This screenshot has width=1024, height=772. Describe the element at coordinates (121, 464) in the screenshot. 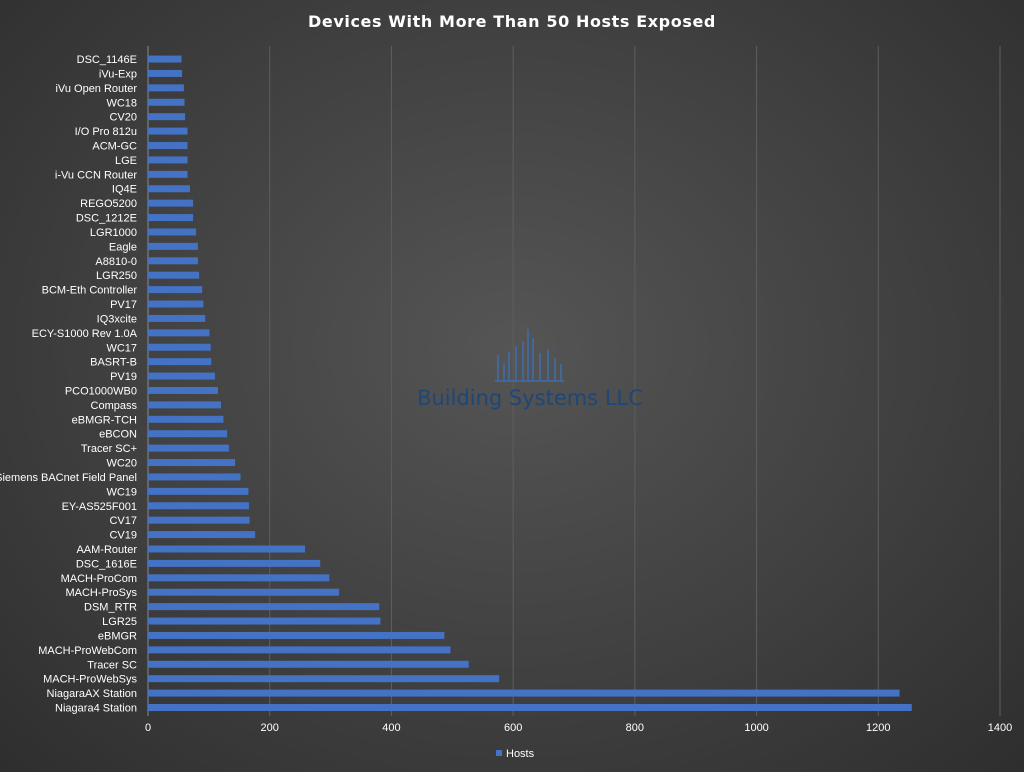

I see `category-label: WC20` at that location.